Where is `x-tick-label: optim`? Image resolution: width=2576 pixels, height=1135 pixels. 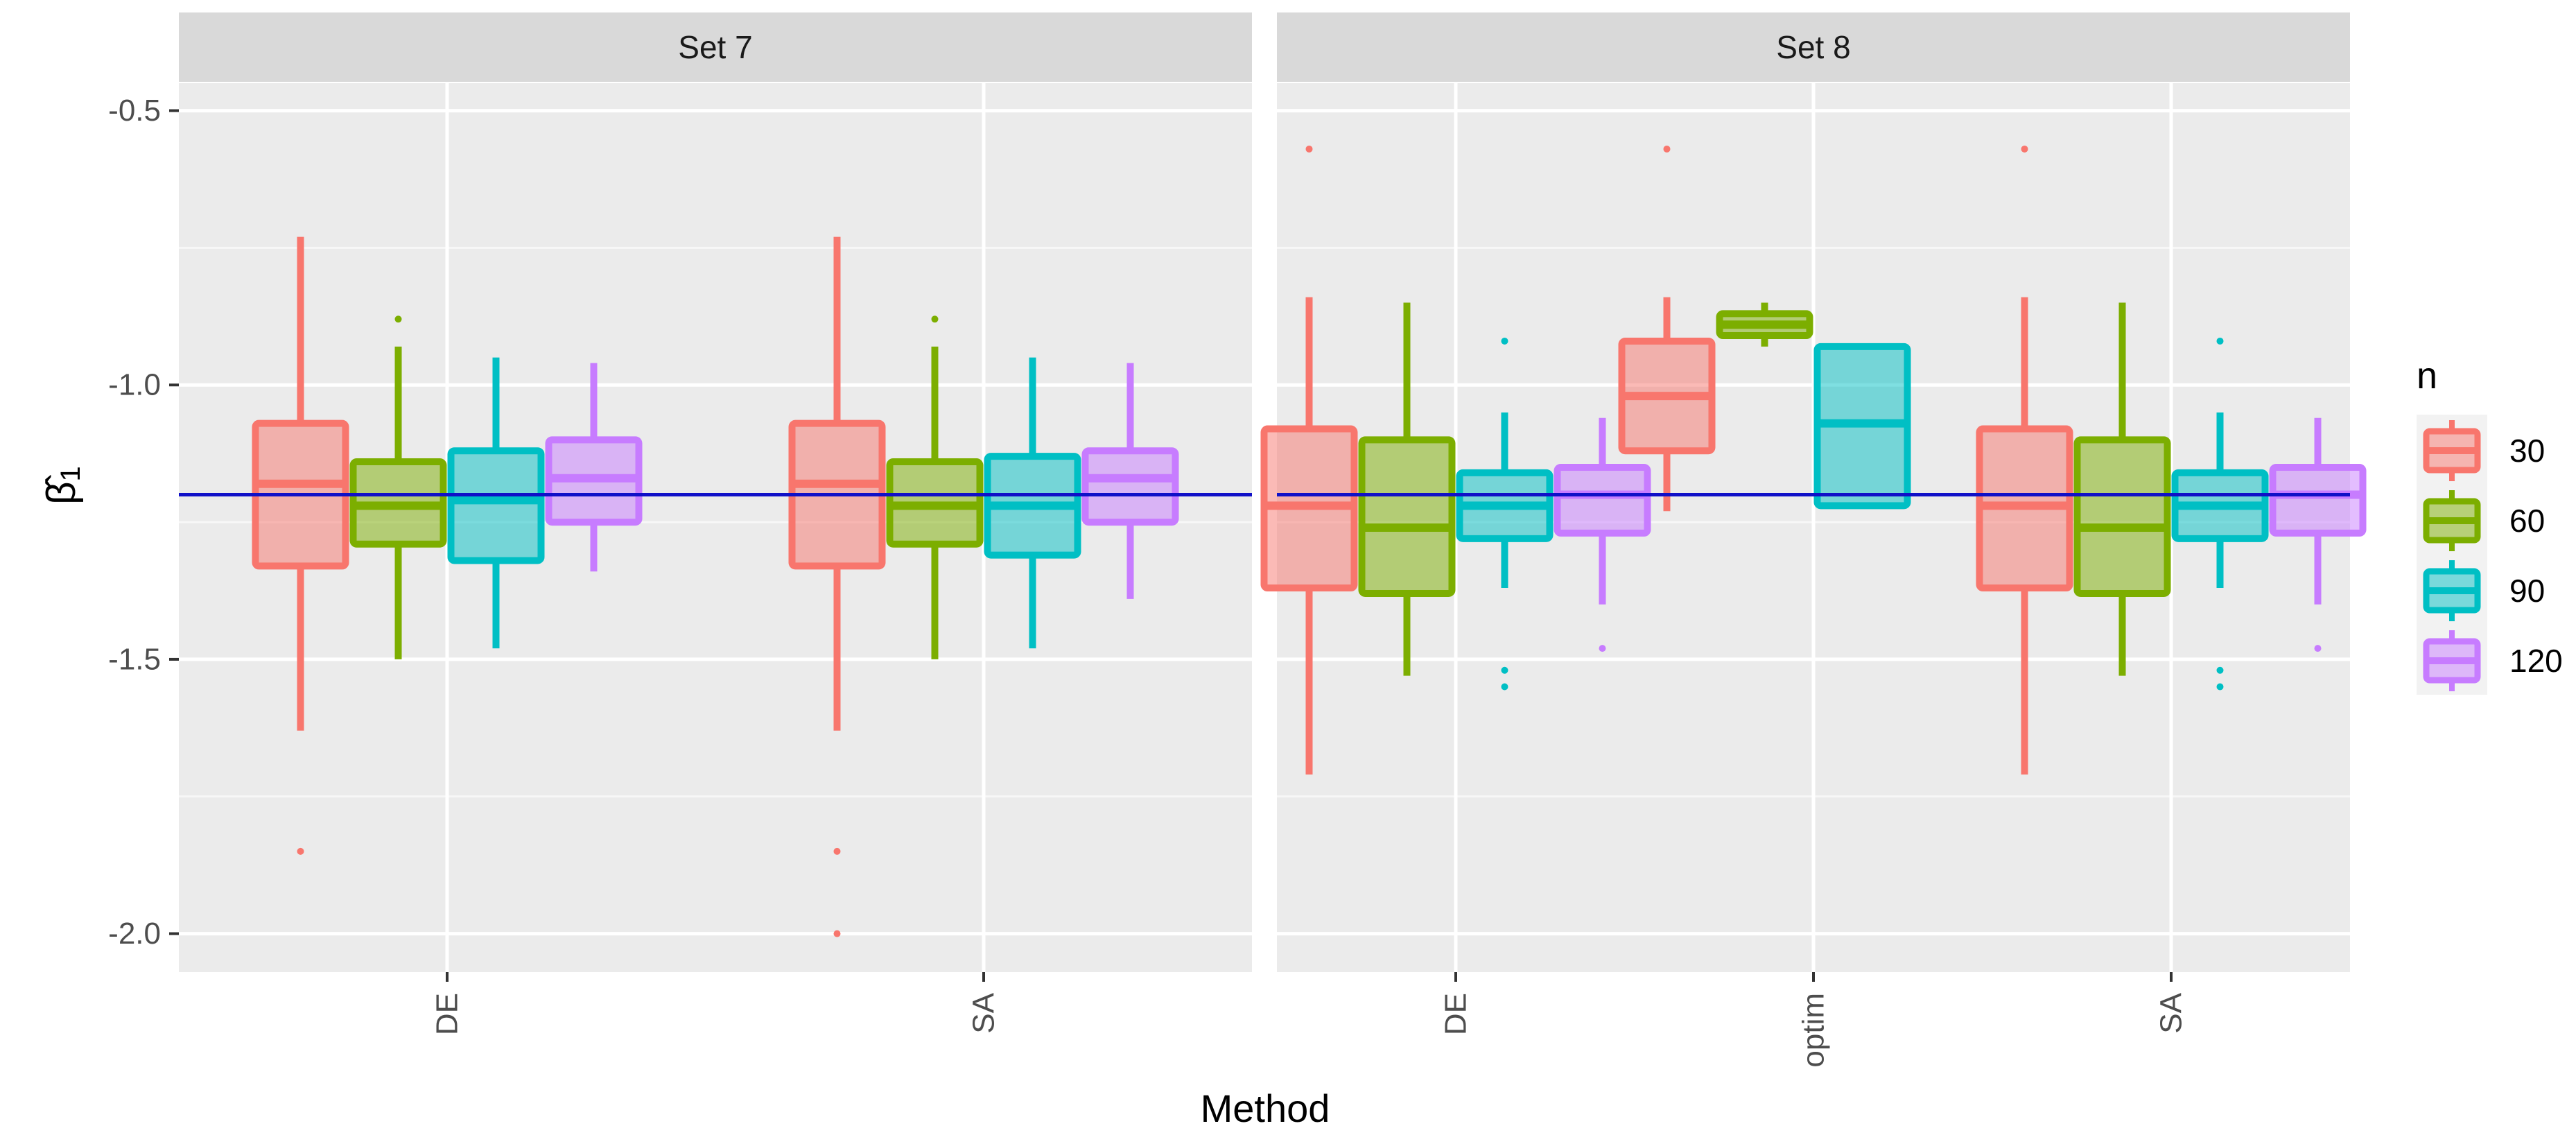 x-tick-label: optim is located at coordinates (1814, 1030).